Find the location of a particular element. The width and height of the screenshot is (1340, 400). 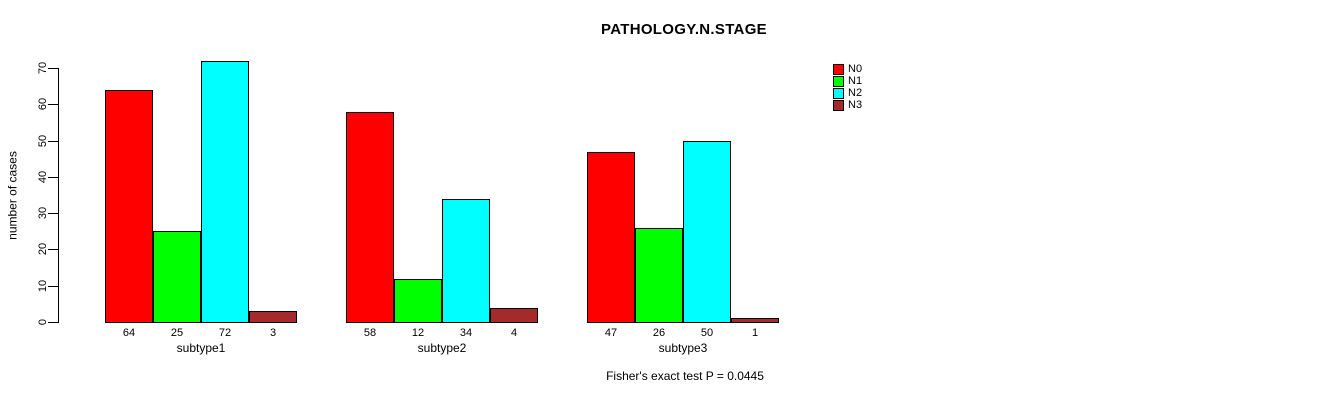

bar-value-label: 12 is located at coordinates (418, 333).